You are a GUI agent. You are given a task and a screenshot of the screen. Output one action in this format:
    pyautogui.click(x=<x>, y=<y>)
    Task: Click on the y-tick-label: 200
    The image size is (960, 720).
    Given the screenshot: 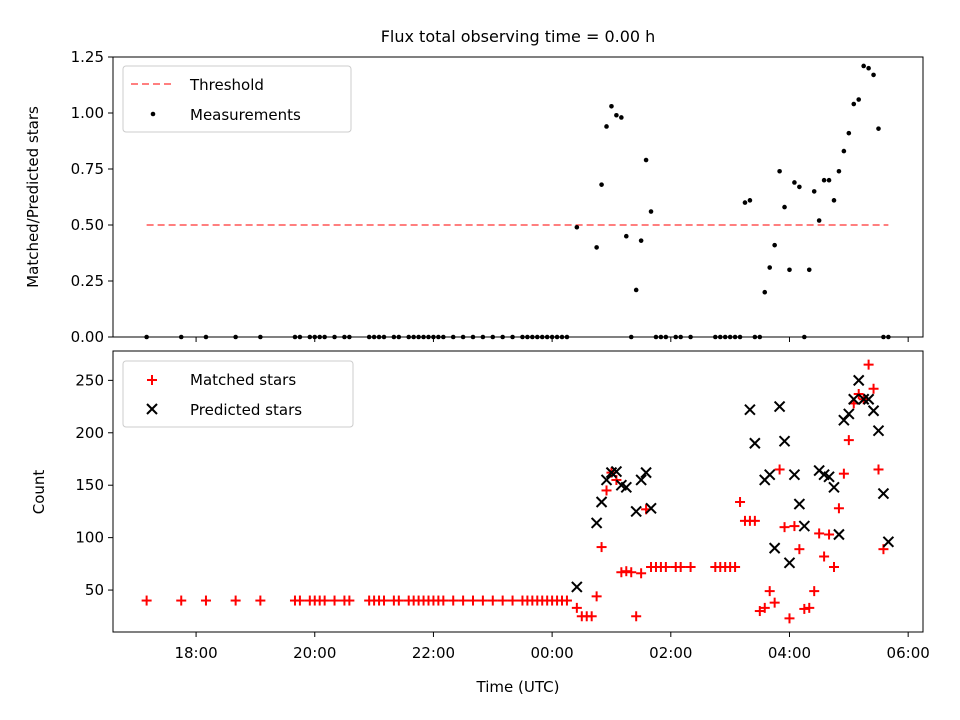 What is the action you would take?
    pyautogui.click(x=89, y=433)
    